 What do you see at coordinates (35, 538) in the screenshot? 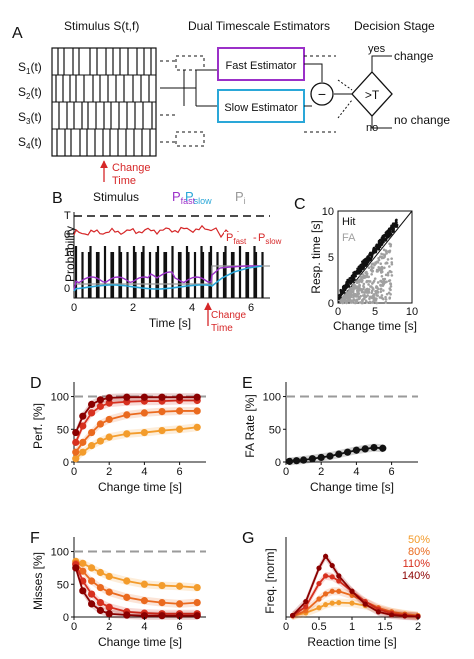
I see `panel-letter-f: F` at bounding box center [35, 538].